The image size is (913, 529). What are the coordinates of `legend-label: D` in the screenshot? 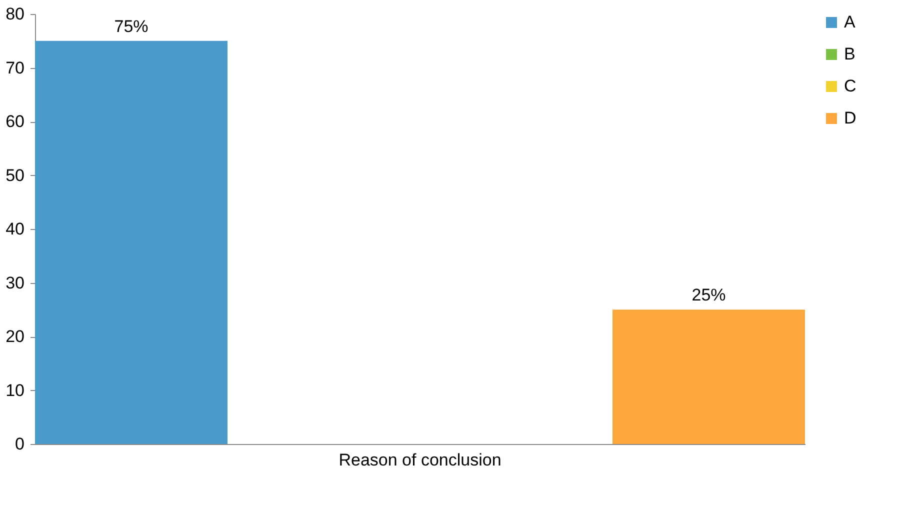 It's located at (850, 118).